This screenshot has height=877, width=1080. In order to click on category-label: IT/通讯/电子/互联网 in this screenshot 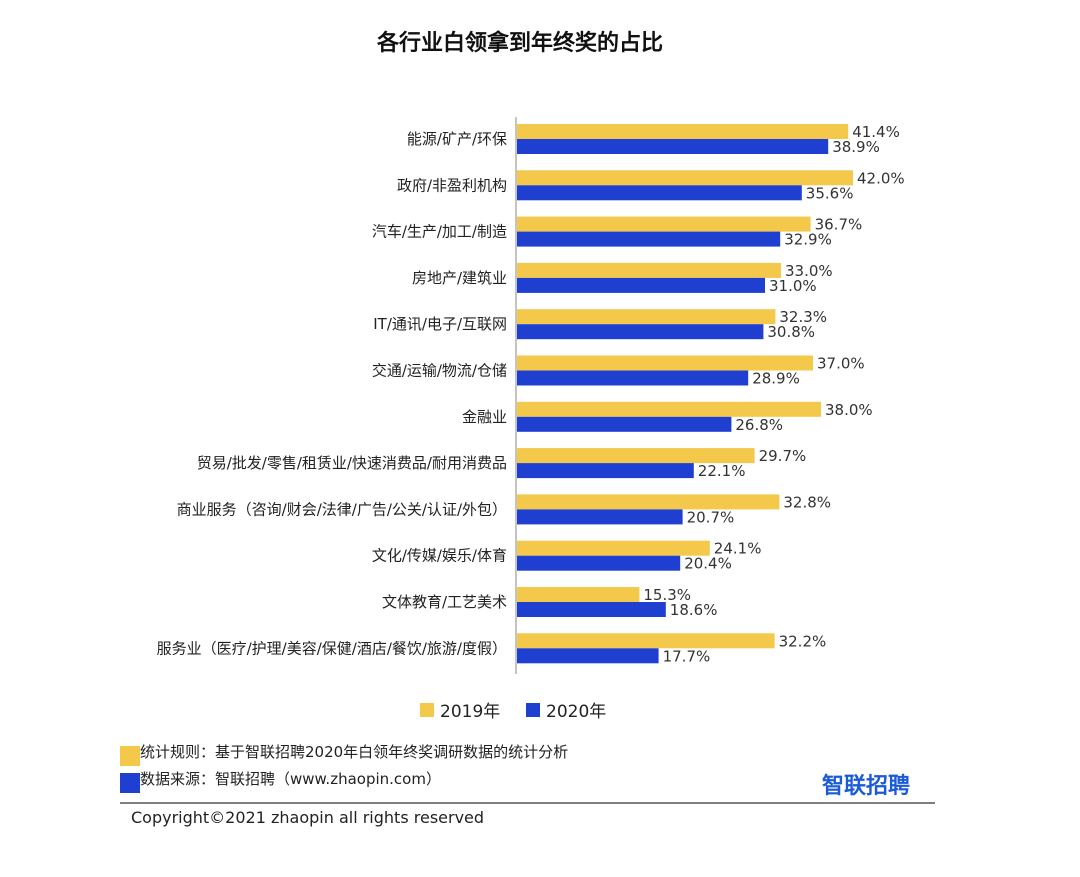, I will do `click(440, 324)`.